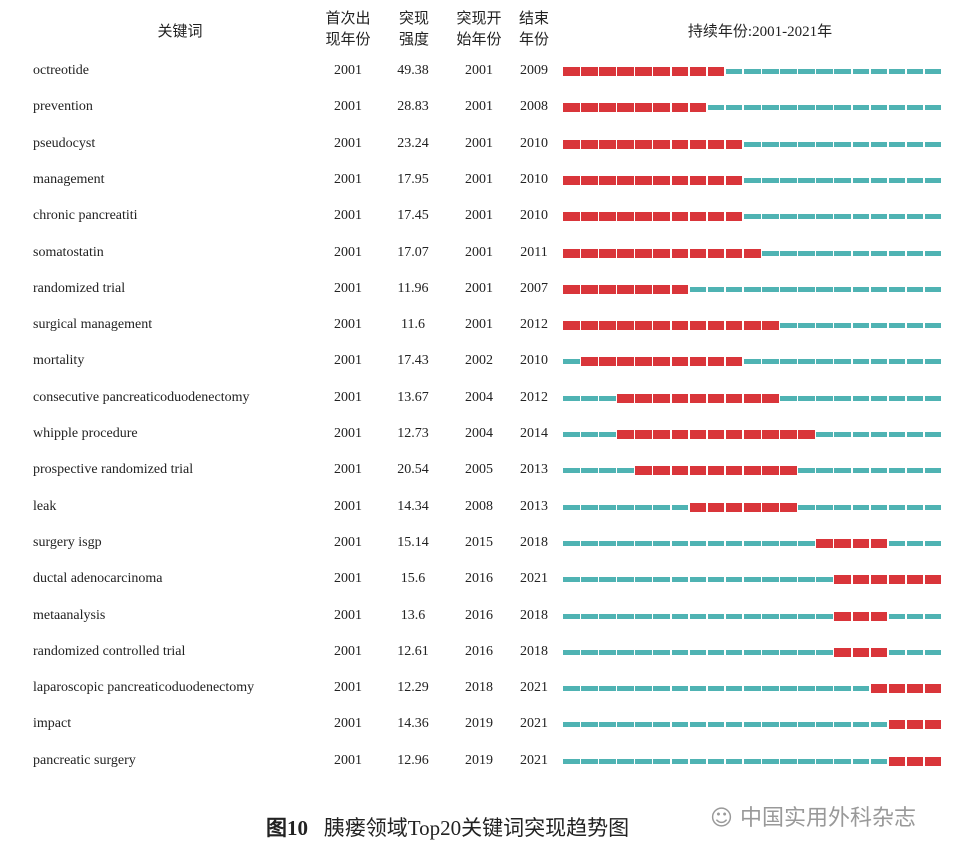  Describe the element at coordinates (144, 688) in the screenshot. I see `keyword-cell: laparoscopic pancreaticoduodenectomy` at that location.